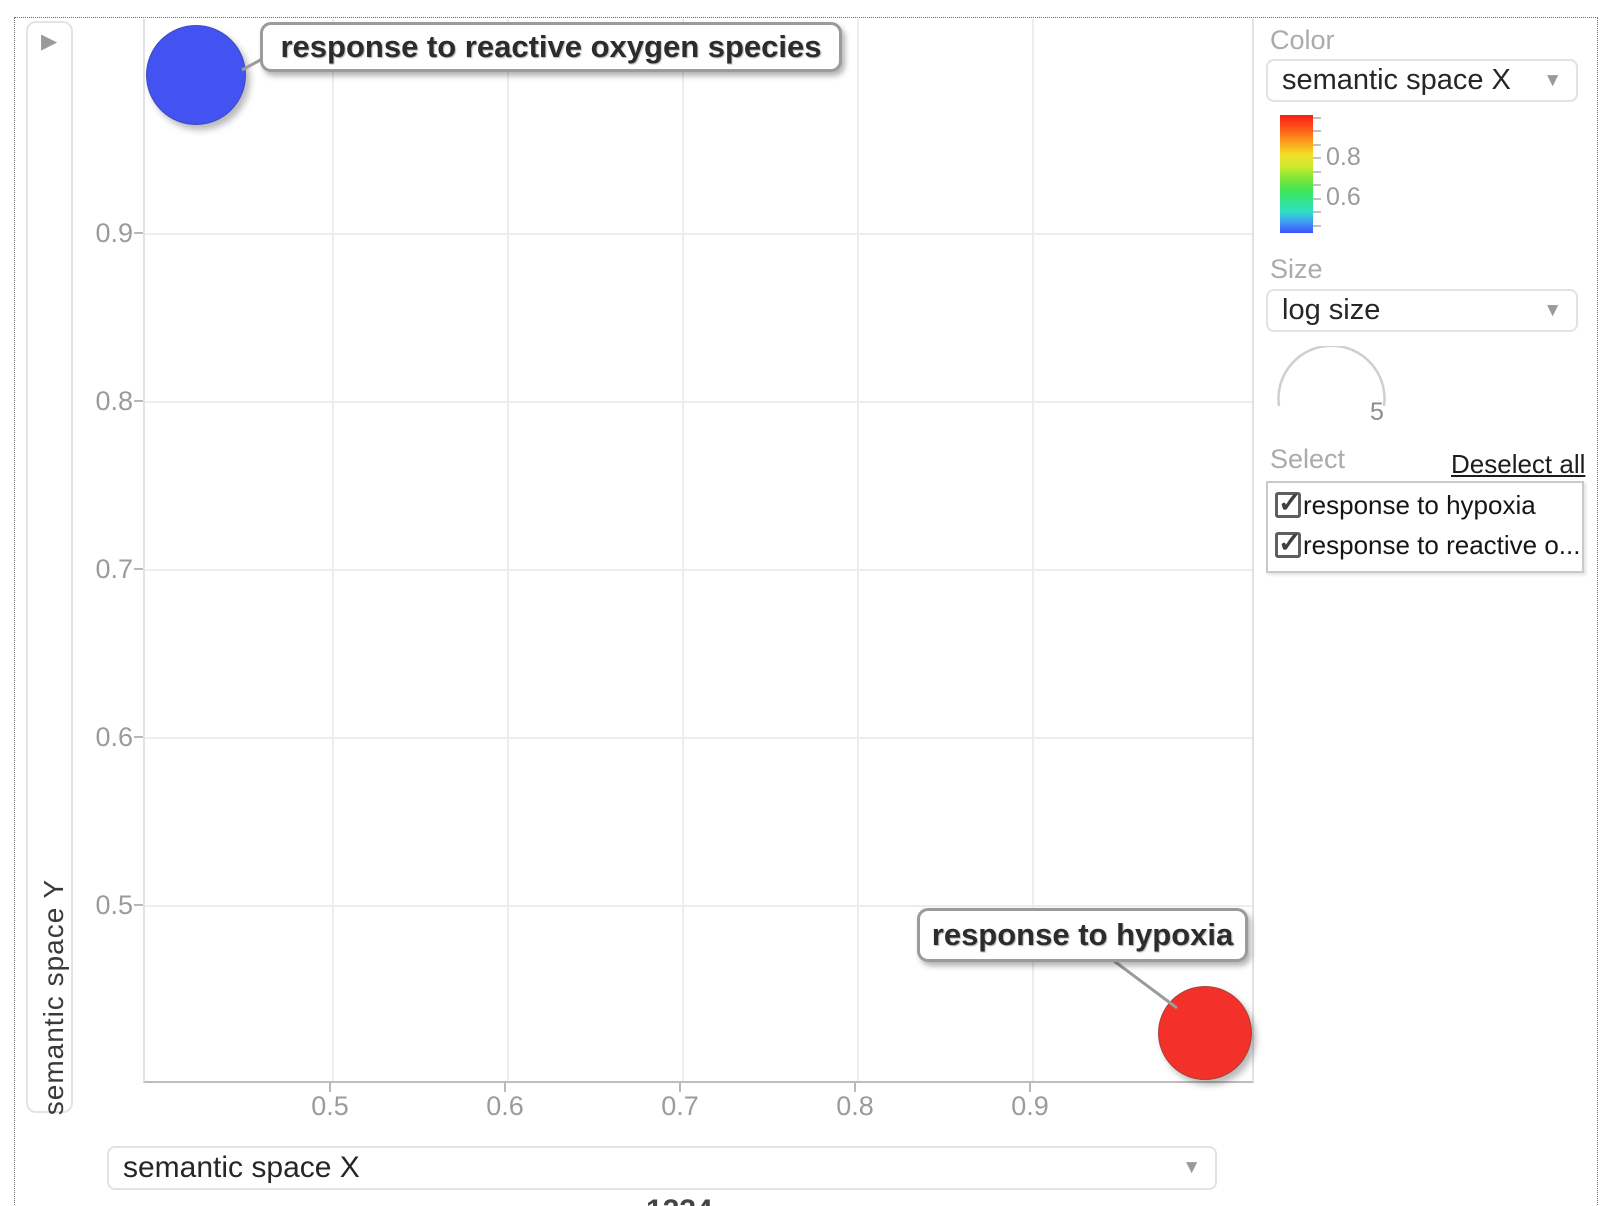 This screenshot has width=1612, height=1206. What do you see at coordinates (1343, 157) in the screenshot?
I see `color-scale-tick-label: 0.8` at bounding box center [1343, 157].